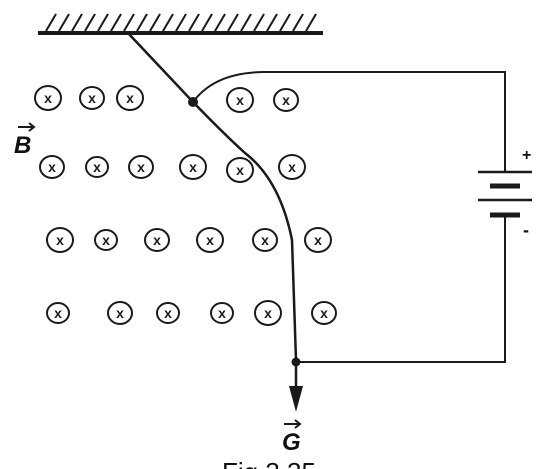  I want to click on battery-plus-label: +, so click(526, 155).